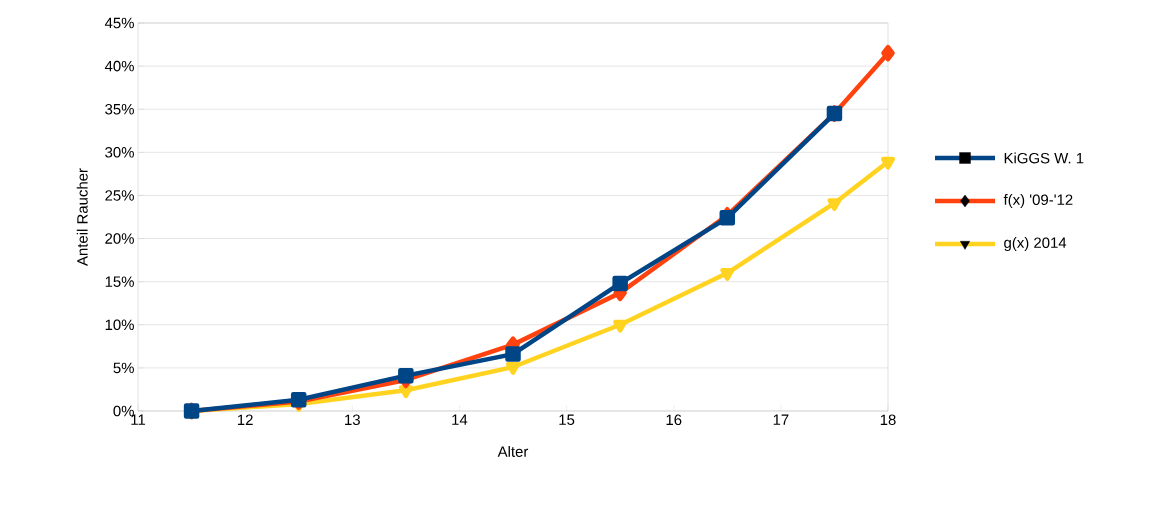  Describe the element at coordinates (119, 23) in the screenshot. I see `y-tick-label: 45%` at that location.